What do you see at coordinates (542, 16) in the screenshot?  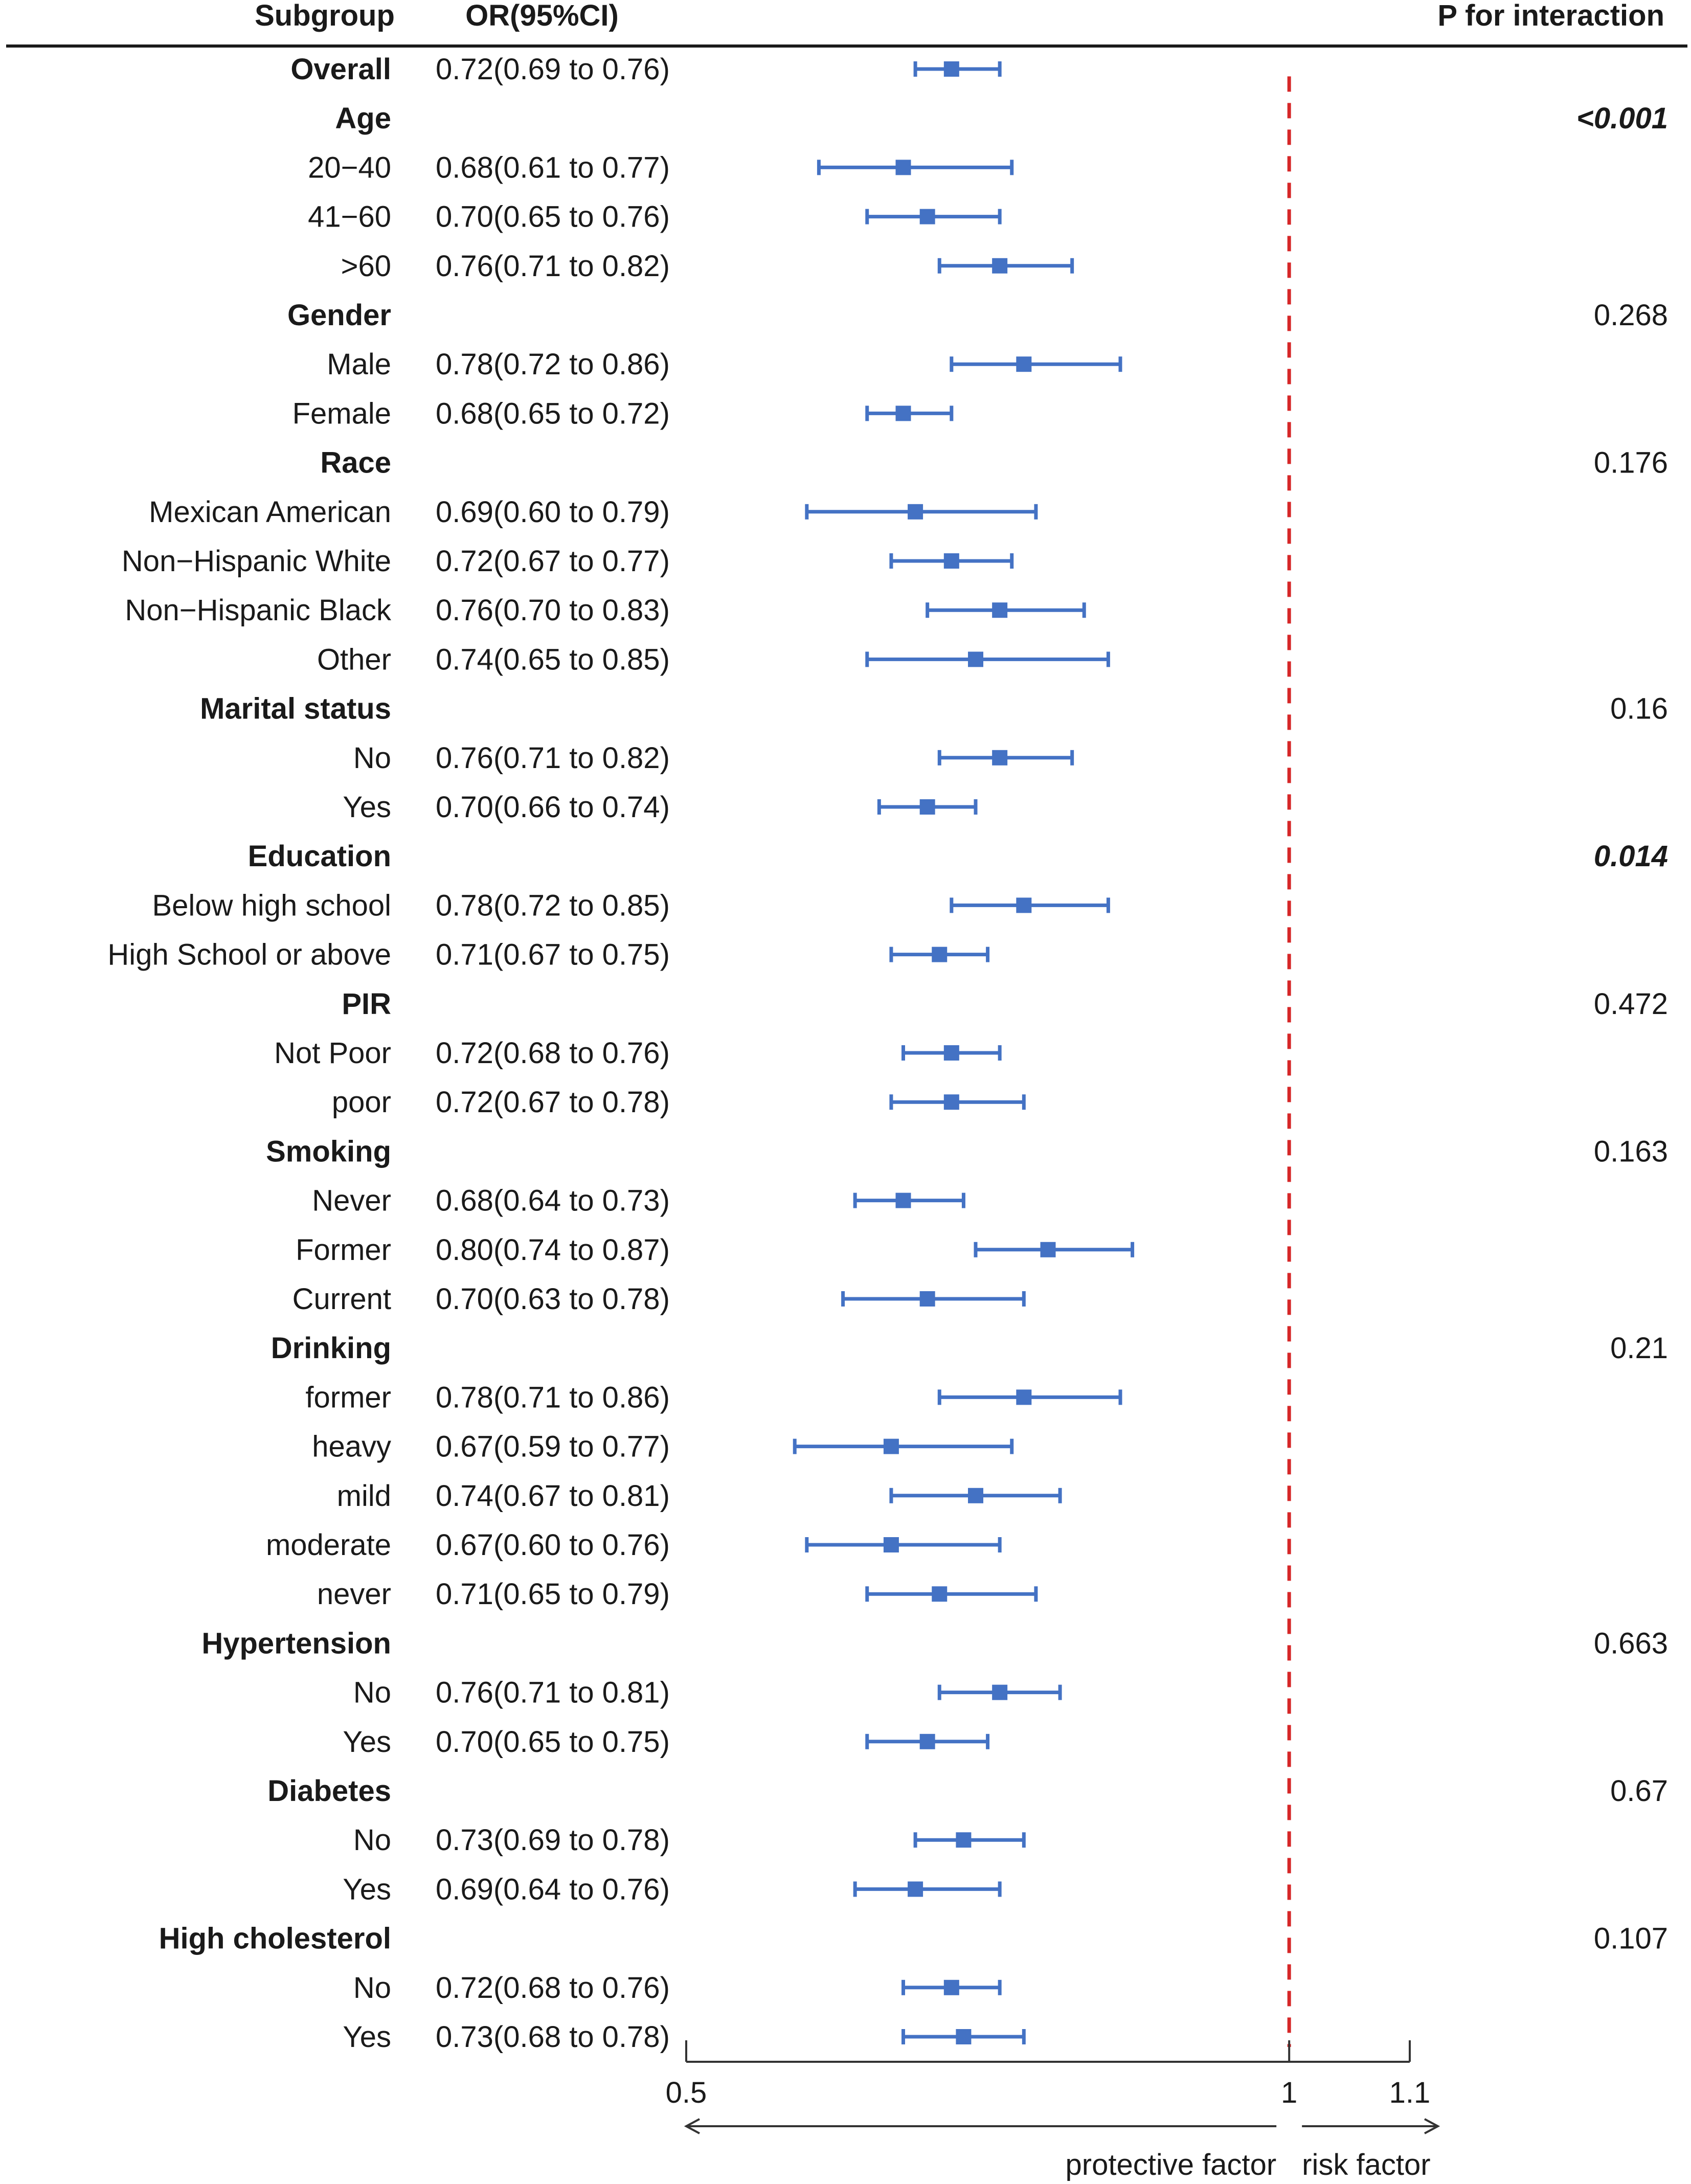 I see `header-or-ci: OR(95%CI)` at bounding box center [542, 16].